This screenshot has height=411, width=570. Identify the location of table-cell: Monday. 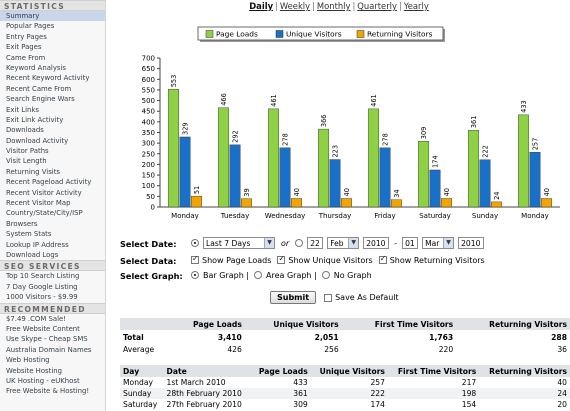
(138, 382).